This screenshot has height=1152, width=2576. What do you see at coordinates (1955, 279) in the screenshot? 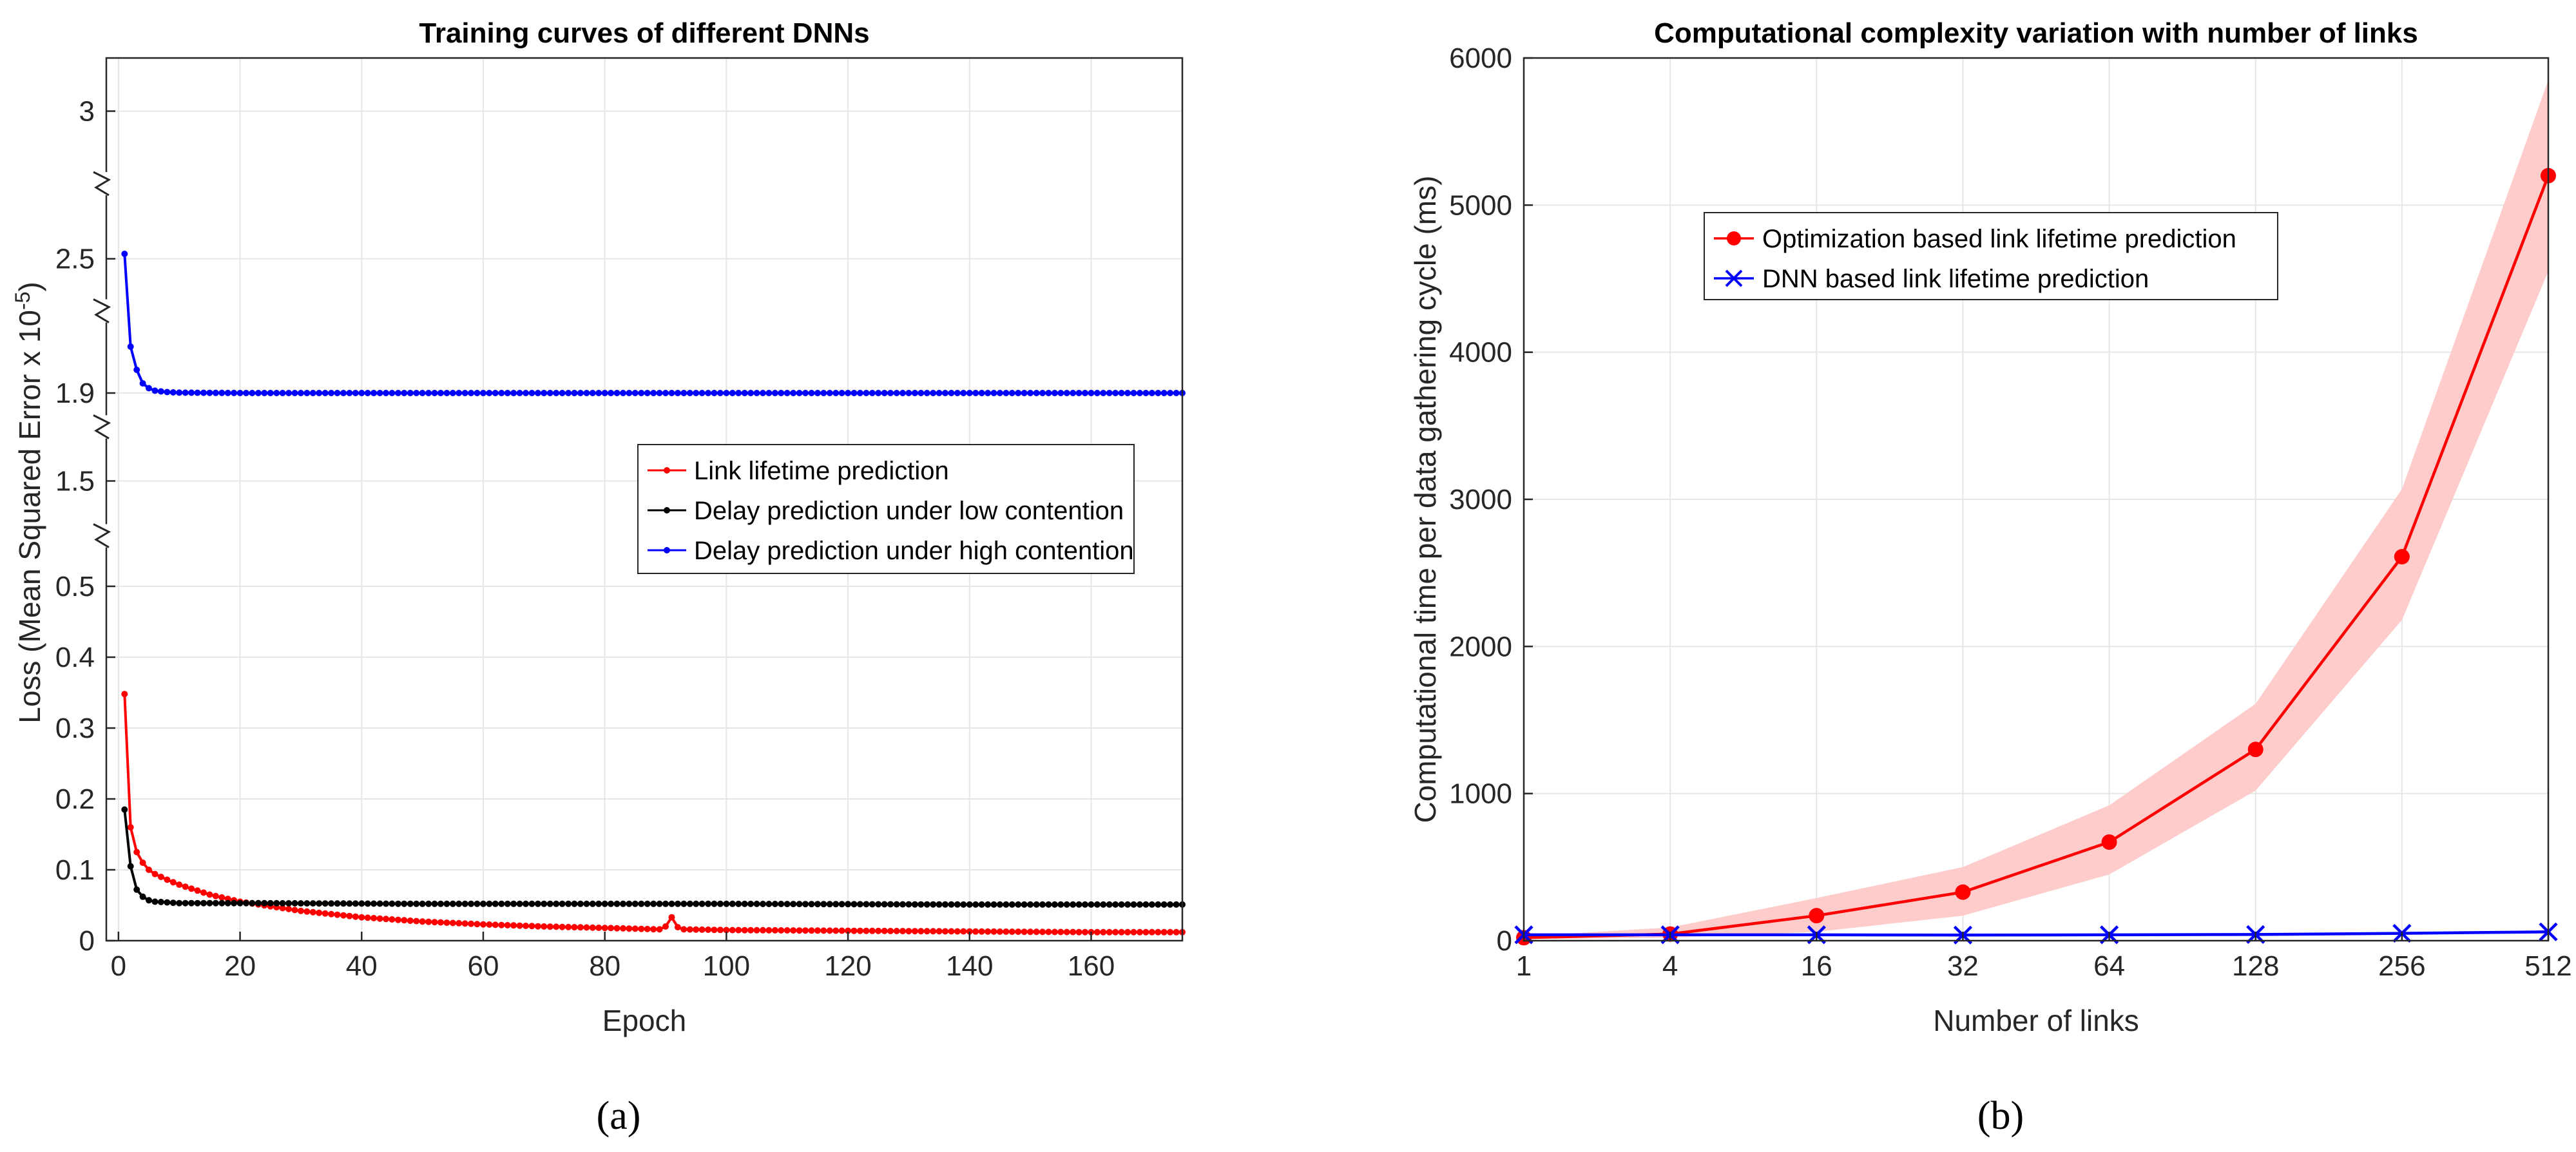
I see `legend-label-dnn: DNN based link lifetime prediction` at bounding box center [1955, 279].